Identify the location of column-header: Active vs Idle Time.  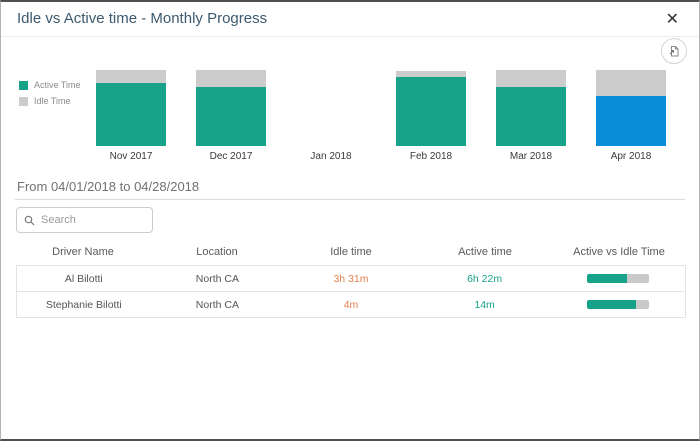
(619, 252).